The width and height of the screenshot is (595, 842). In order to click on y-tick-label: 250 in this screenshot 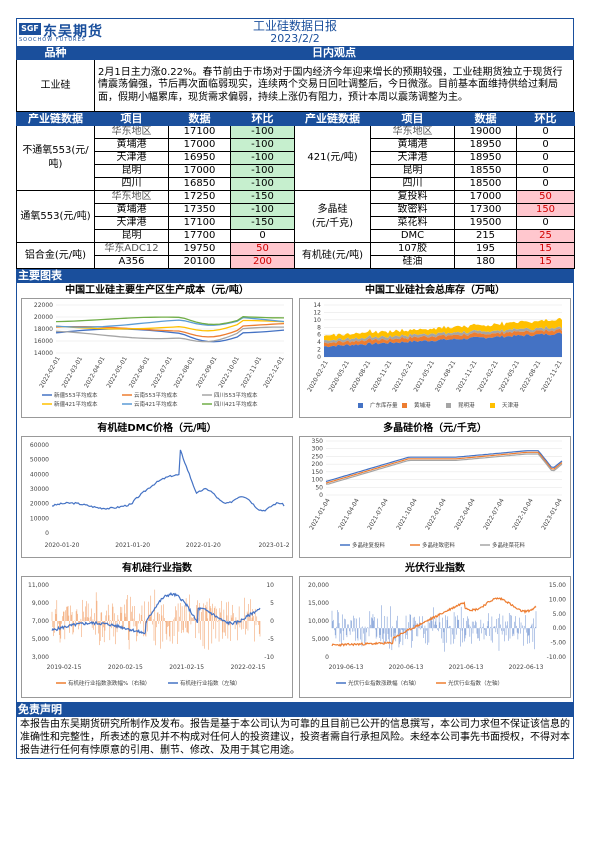, I will do `click(318, 456)`.